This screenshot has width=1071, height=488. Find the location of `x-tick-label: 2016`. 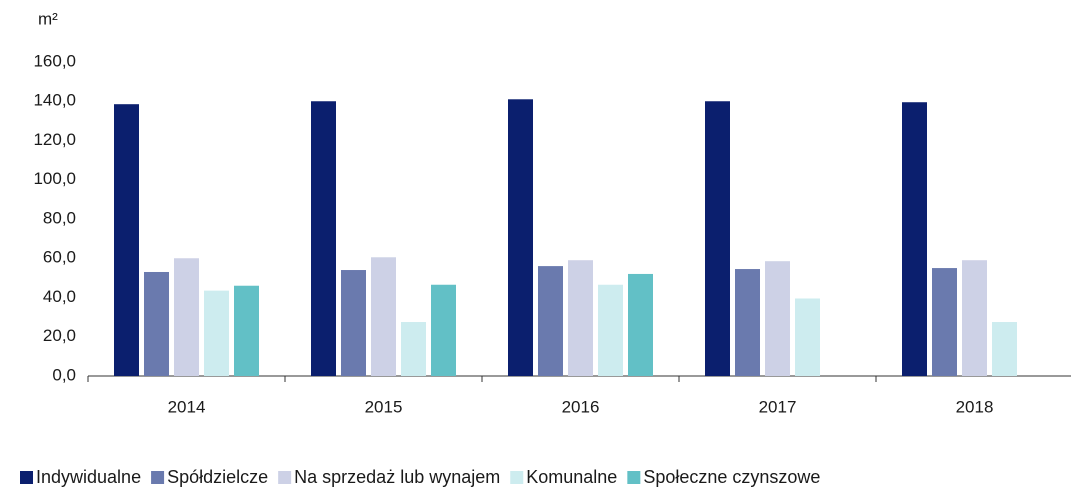

x-tick-label: 2016 is located at coordinates (581, 406).